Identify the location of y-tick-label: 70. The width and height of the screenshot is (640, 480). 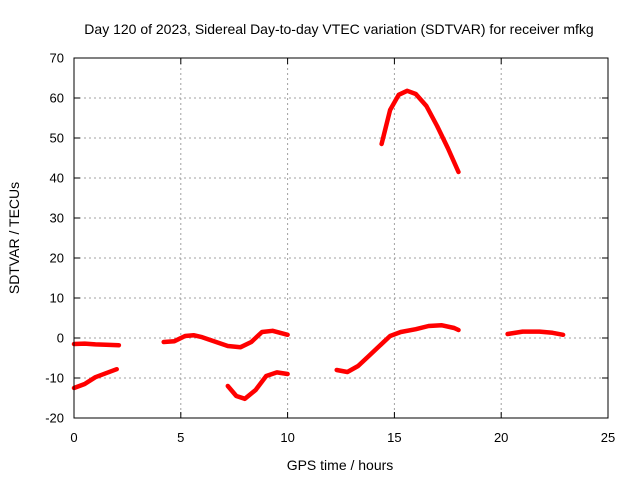
(57, 58).